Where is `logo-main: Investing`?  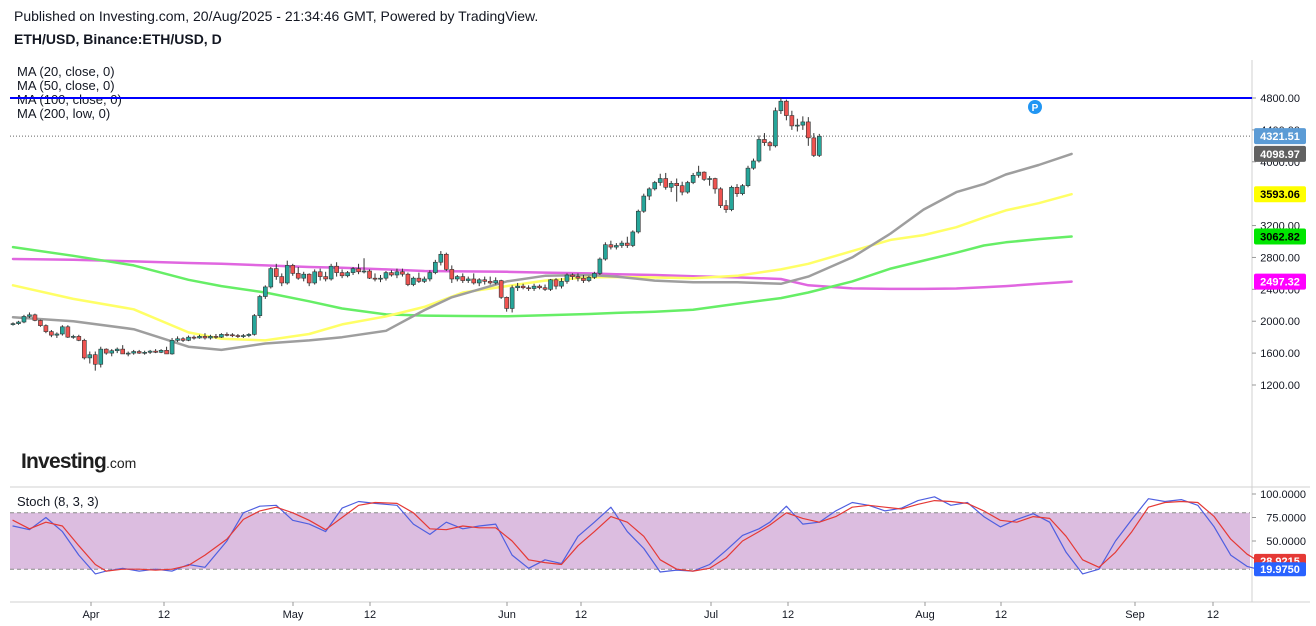 logo-main: Investing is located at coordinates (64, 461).